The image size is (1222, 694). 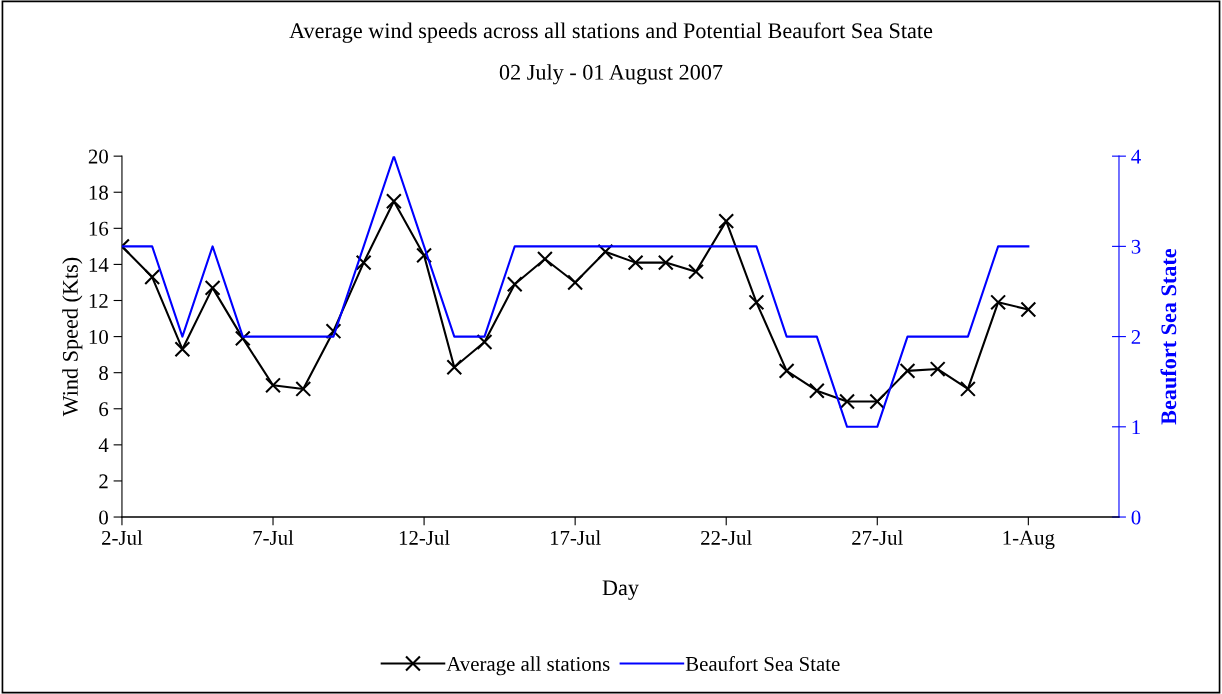 I want to click on x-tick-label: 12-Jul, so click(x=424, y=537).